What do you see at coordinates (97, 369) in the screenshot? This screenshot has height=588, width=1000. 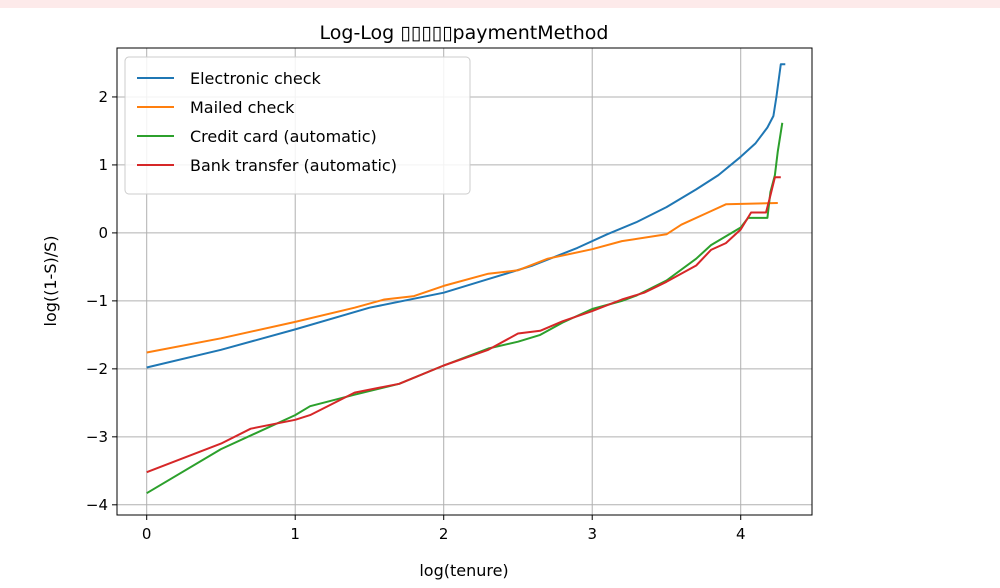 I see `y-tick-label: −2` at bounding box center [97, 369].